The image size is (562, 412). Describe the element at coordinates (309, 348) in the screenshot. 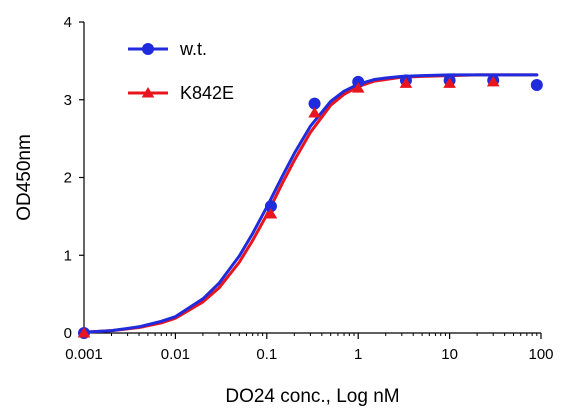

I see `x-ticks: 0.001 0.01 0.1 1 10 100` at that location.